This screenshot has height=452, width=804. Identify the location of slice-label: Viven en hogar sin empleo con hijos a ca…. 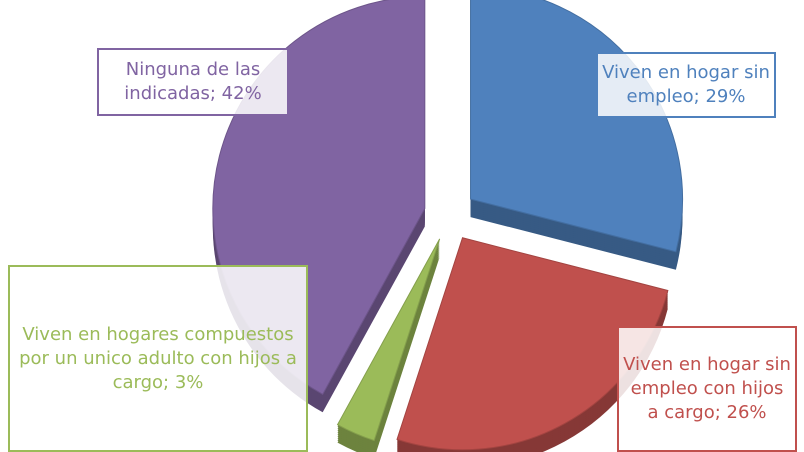
(707, 389).